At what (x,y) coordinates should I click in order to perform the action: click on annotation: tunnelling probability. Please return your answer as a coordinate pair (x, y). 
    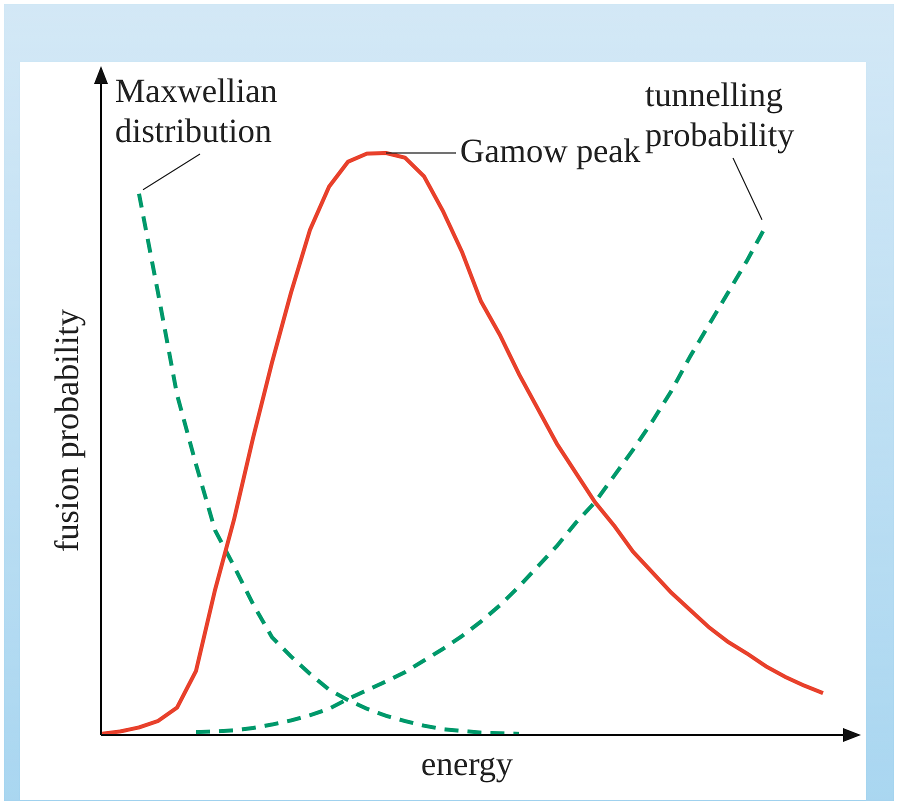
    Looking at the image, I should click on (719, 115).